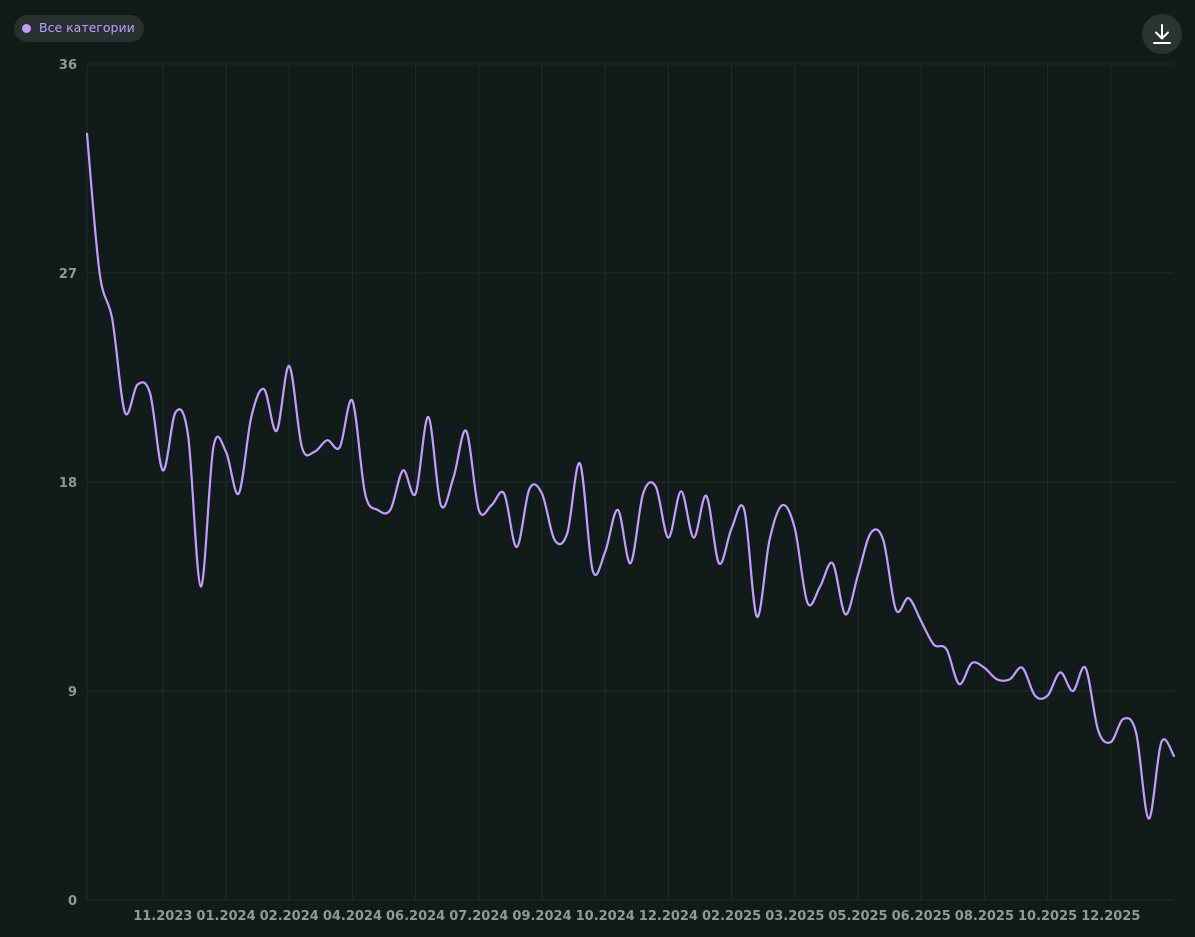  Describe the element at coordinates (1047, 916) in the screenshot. I see `x-tick-label: 10.2025` at that location.